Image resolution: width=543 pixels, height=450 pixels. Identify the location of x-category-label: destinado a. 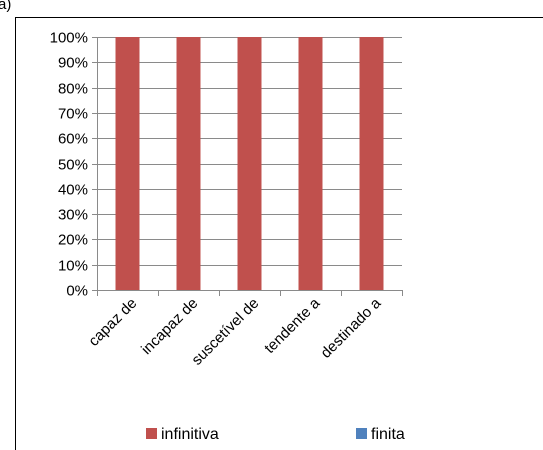
(350, 327).